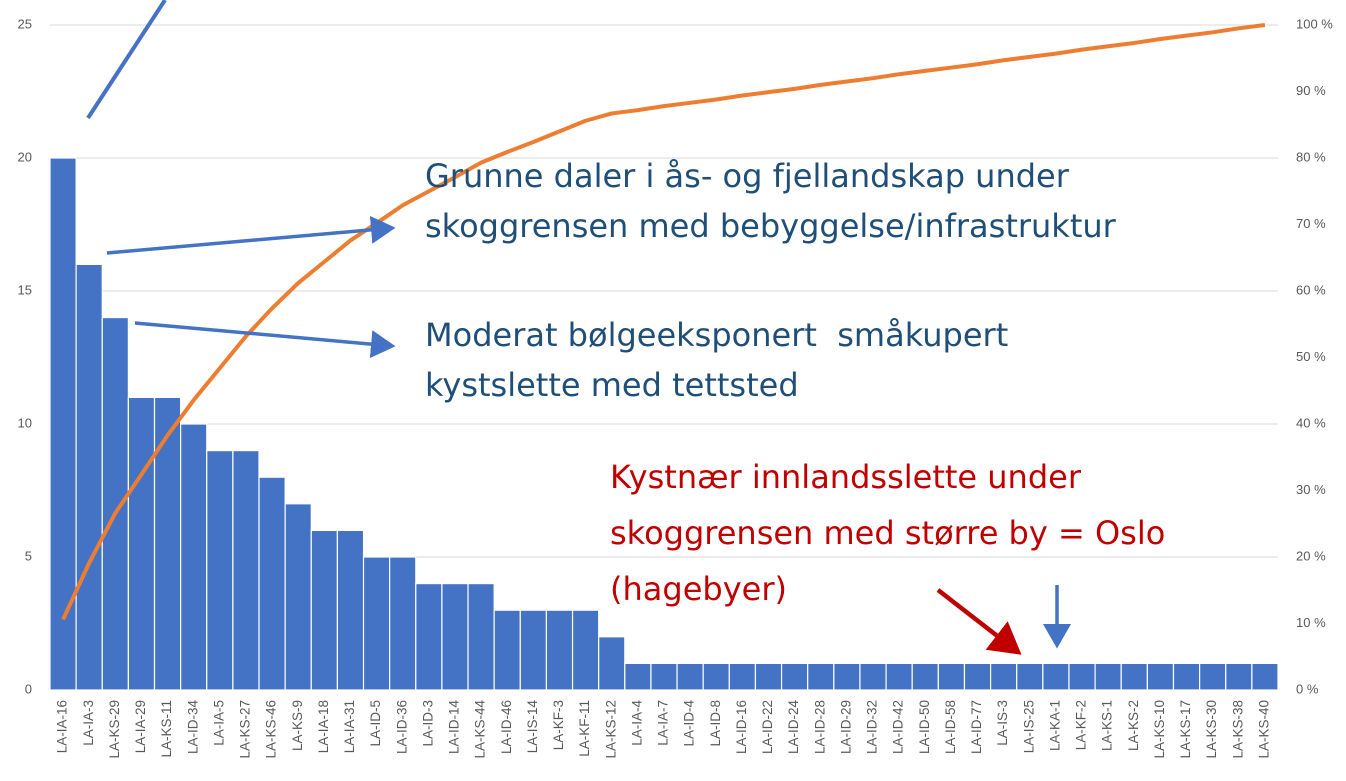 The width and height of the screenshot is (1346, 781). What do you see at coordinates (401, 727) in the screenshot?
I see `x-tick-label: LA-ID-36` at bounding box center [401, 727].